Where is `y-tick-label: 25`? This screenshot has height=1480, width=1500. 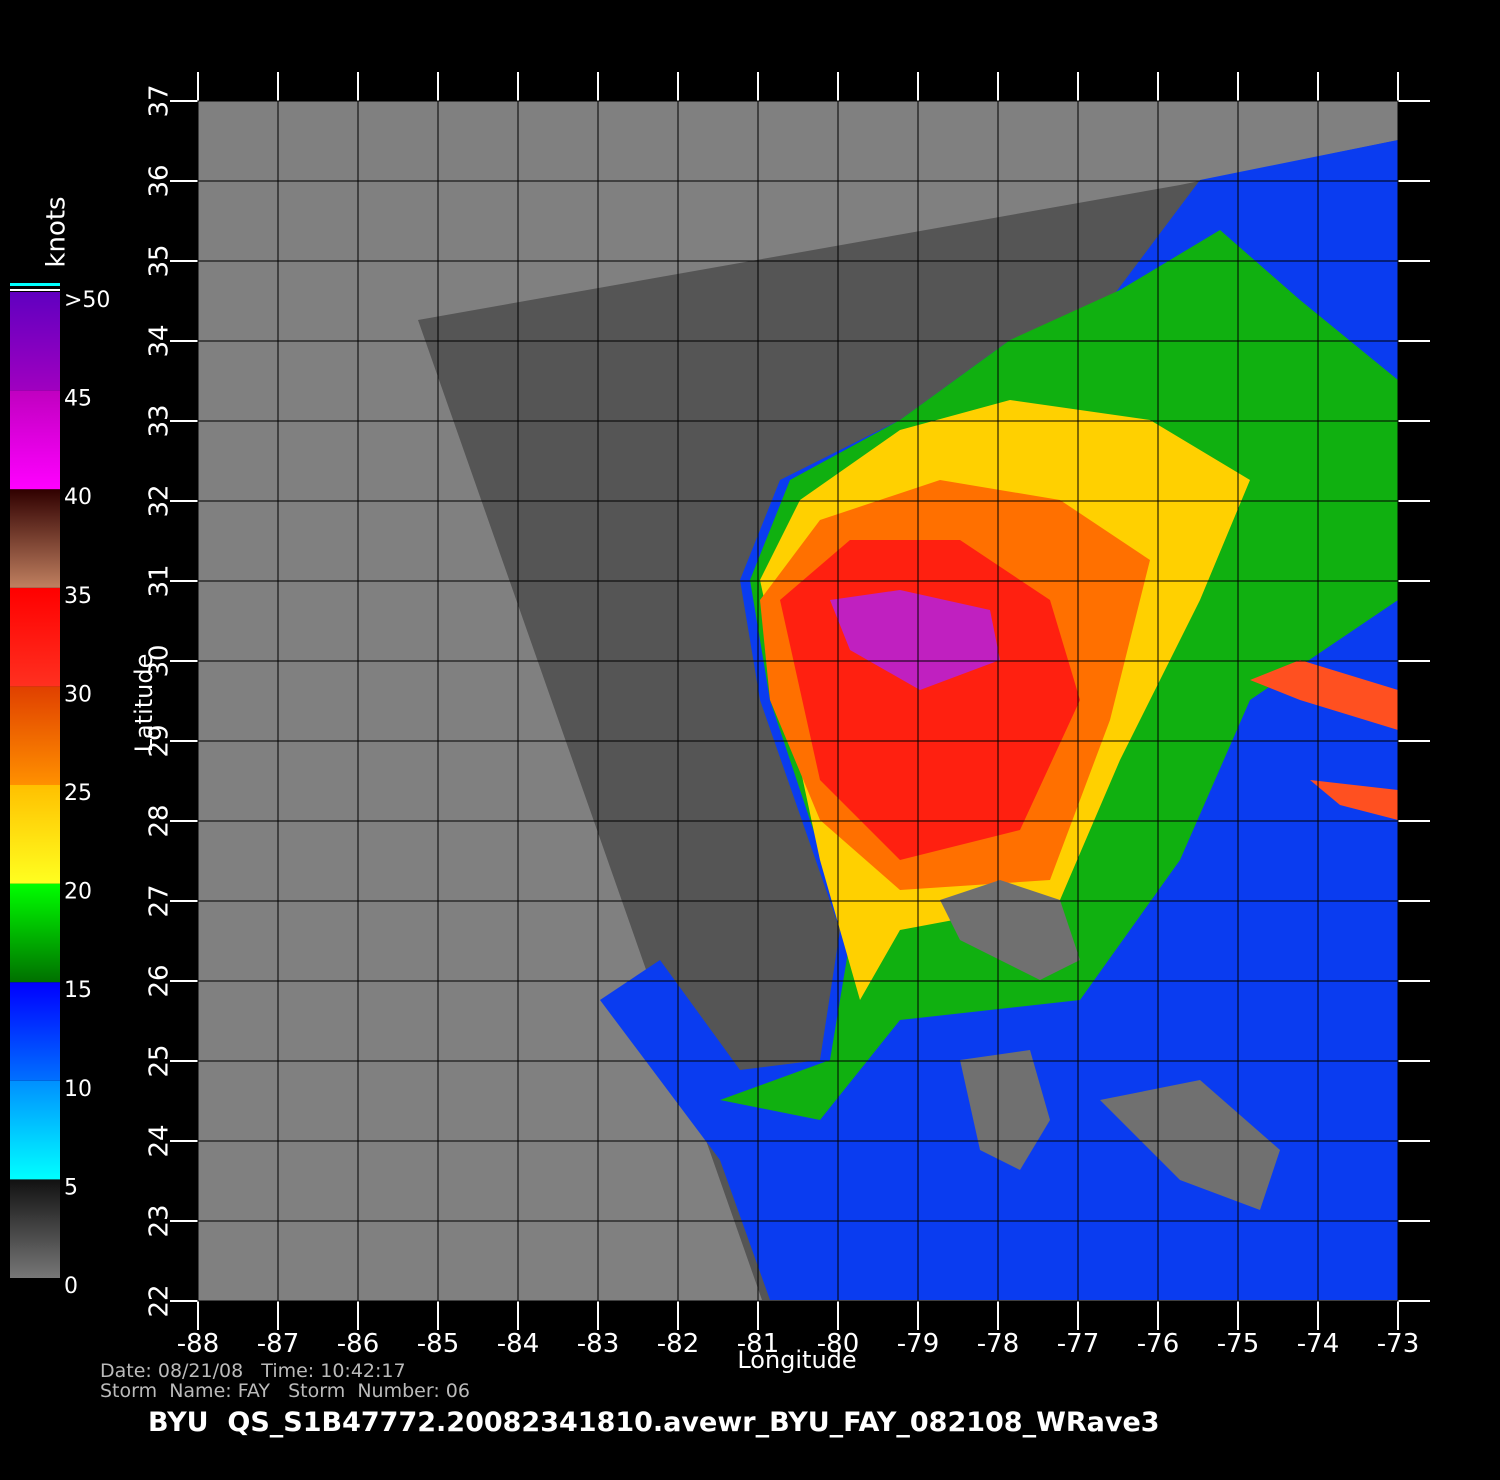
y-tick-label: 25 is located at coordinates (160, 1060).